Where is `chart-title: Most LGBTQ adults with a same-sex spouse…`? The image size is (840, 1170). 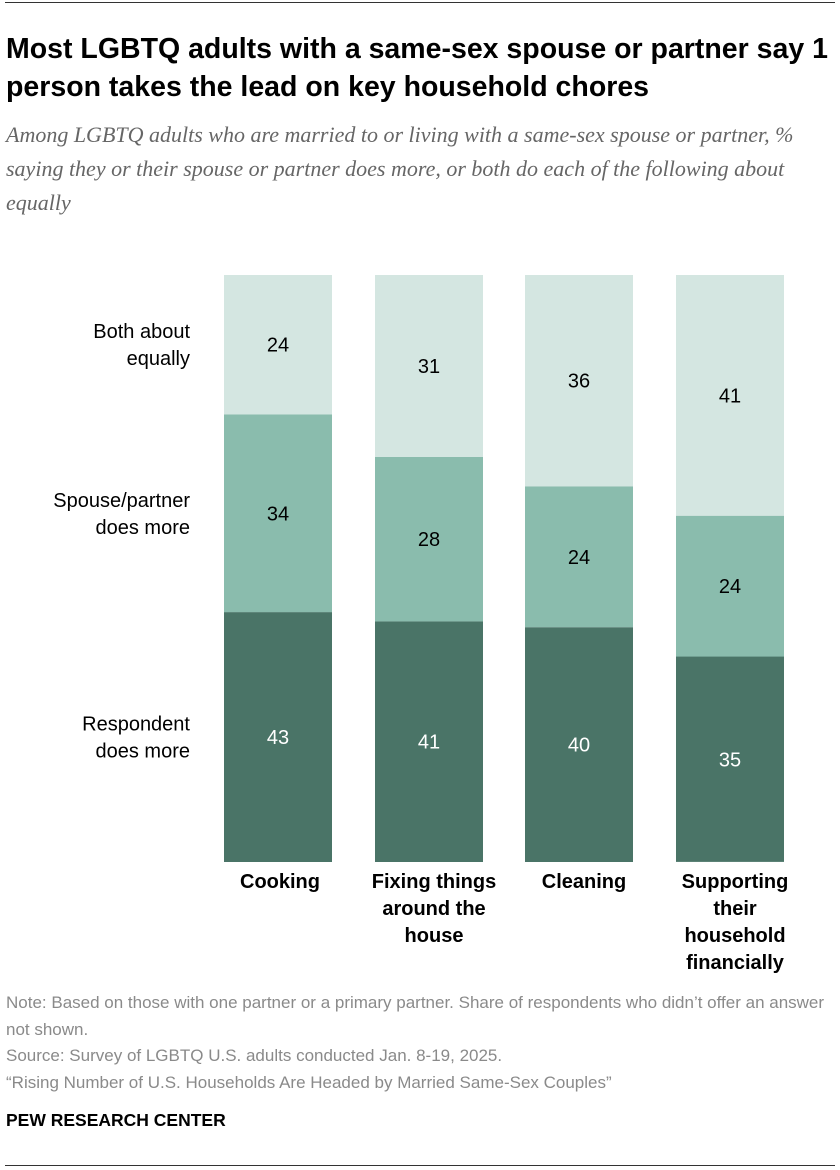 chart-title: Most LGBTQ adults with a same-sex spouse… is located at coordinates (417, 68).